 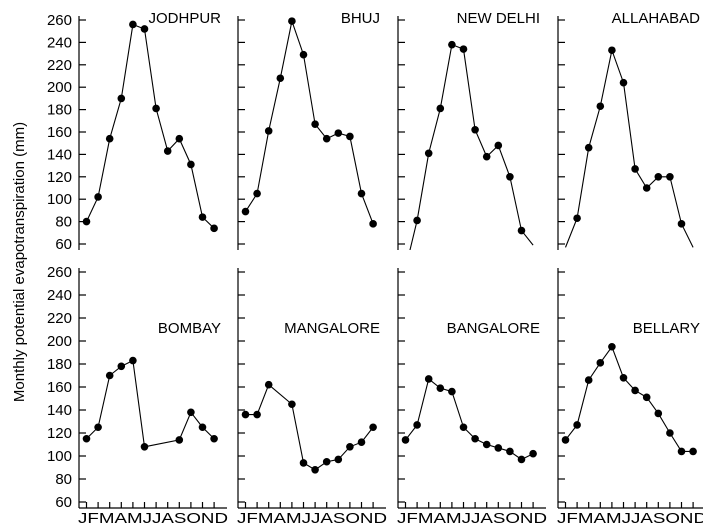 What do you see at coordinates (59, 318) in the screenshot?
I see `y-tick-label: 220` at bounding box center [59, 318].